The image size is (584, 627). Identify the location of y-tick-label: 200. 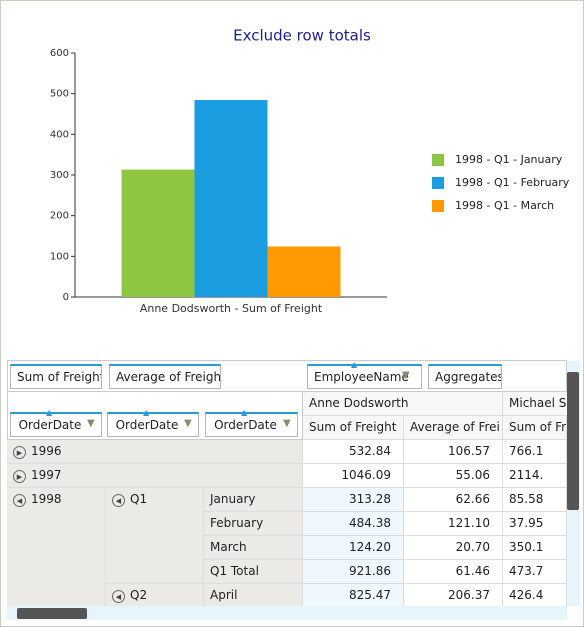
(59, 216).